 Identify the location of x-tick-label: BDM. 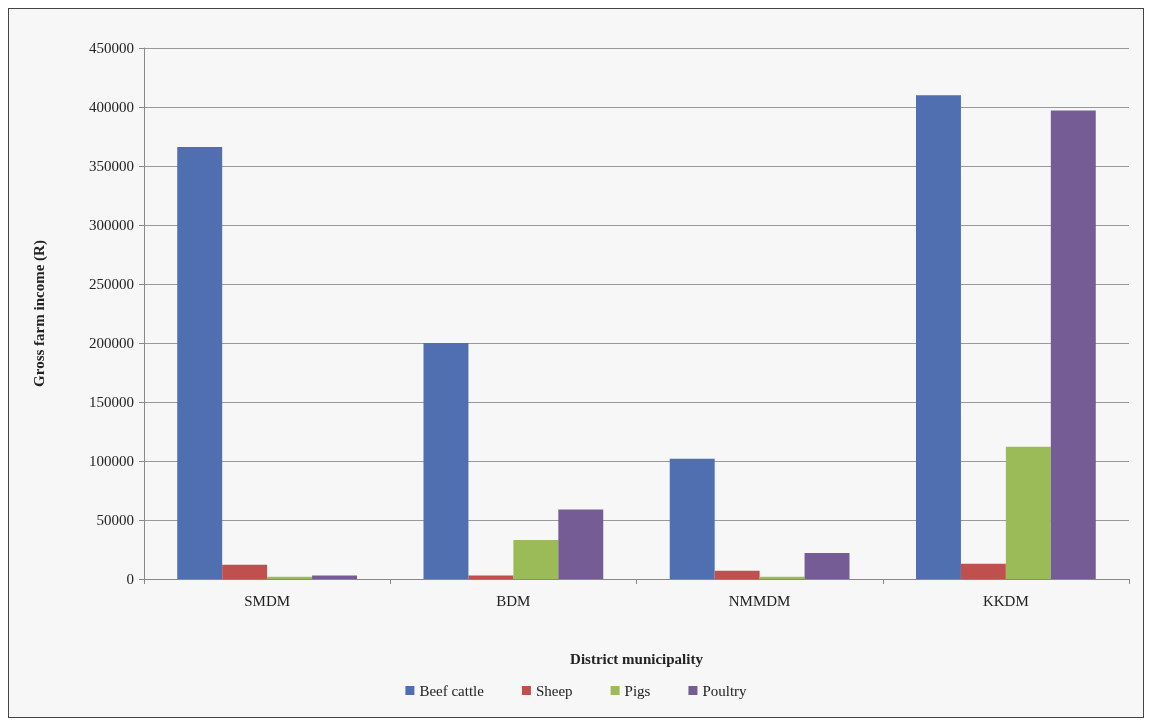
(513, 600).